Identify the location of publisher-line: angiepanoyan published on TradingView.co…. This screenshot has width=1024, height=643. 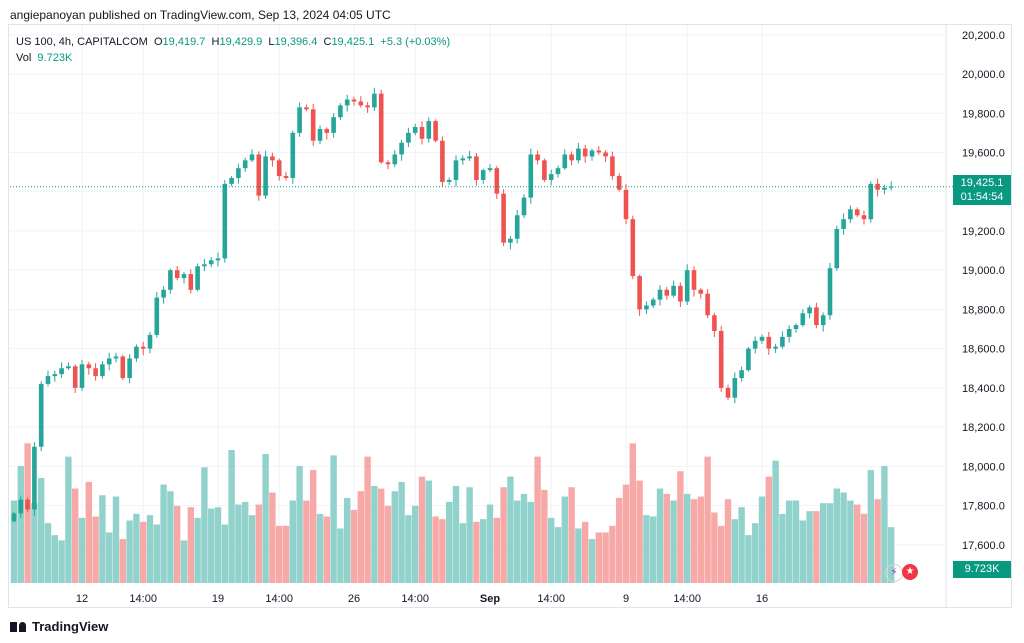
(200, 15).